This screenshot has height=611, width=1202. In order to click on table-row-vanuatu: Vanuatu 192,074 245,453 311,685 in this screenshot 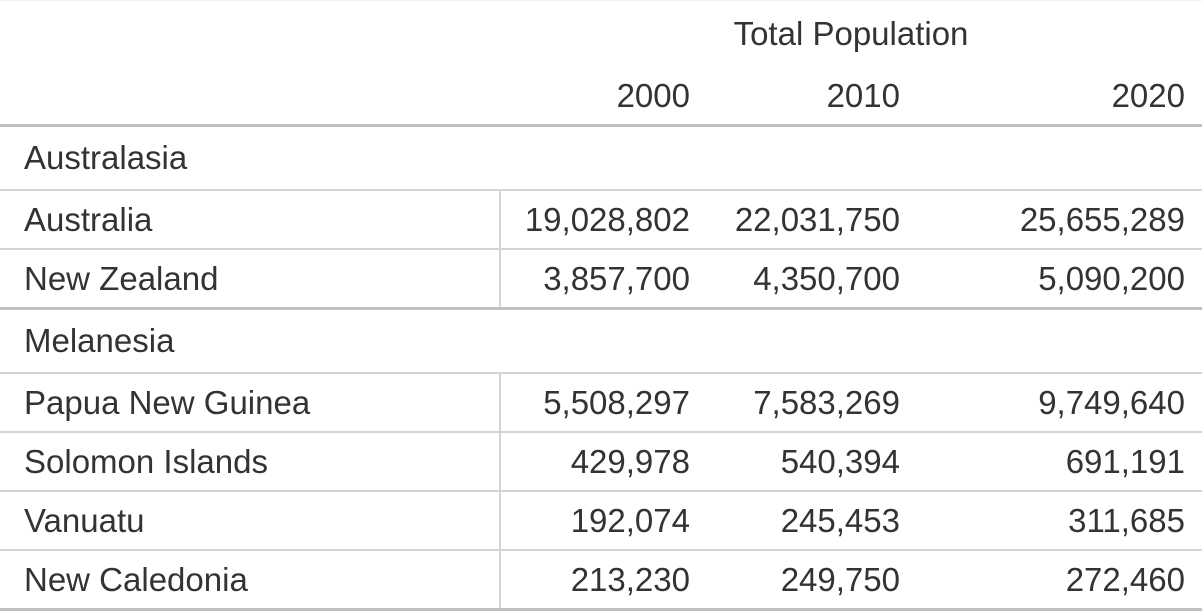, I will do `click(601, 520)`.